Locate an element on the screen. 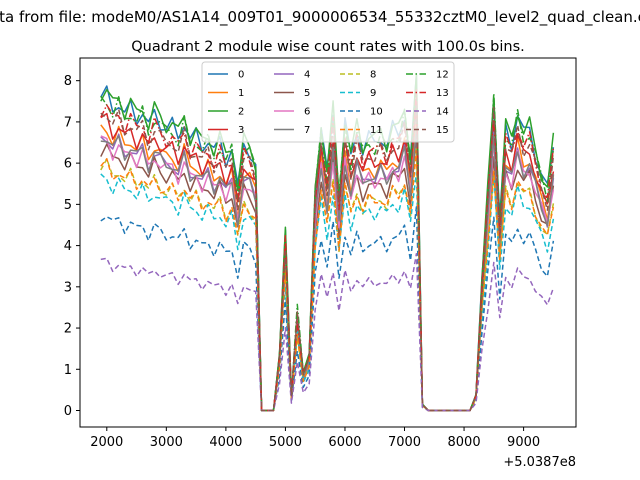  y-axis: 0 1 2 3 4 5 6 7 8 is located at coordinates (72, 246).